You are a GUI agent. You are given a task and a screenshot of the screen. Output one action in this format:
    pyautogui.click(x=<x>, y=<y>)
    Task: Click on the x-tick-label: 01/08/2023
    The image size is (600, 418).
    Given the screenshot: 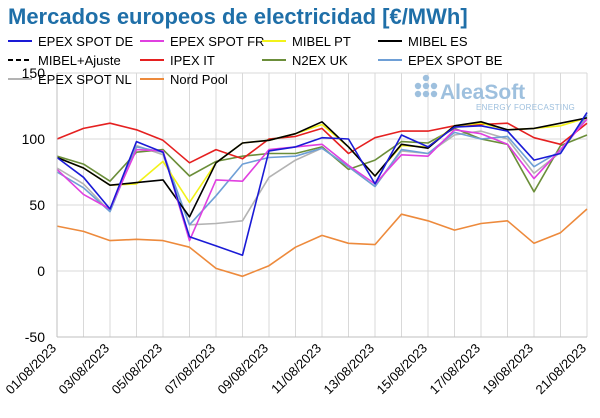 What is the action you would take?
    pyautogui.click(x=30, y=369)
    